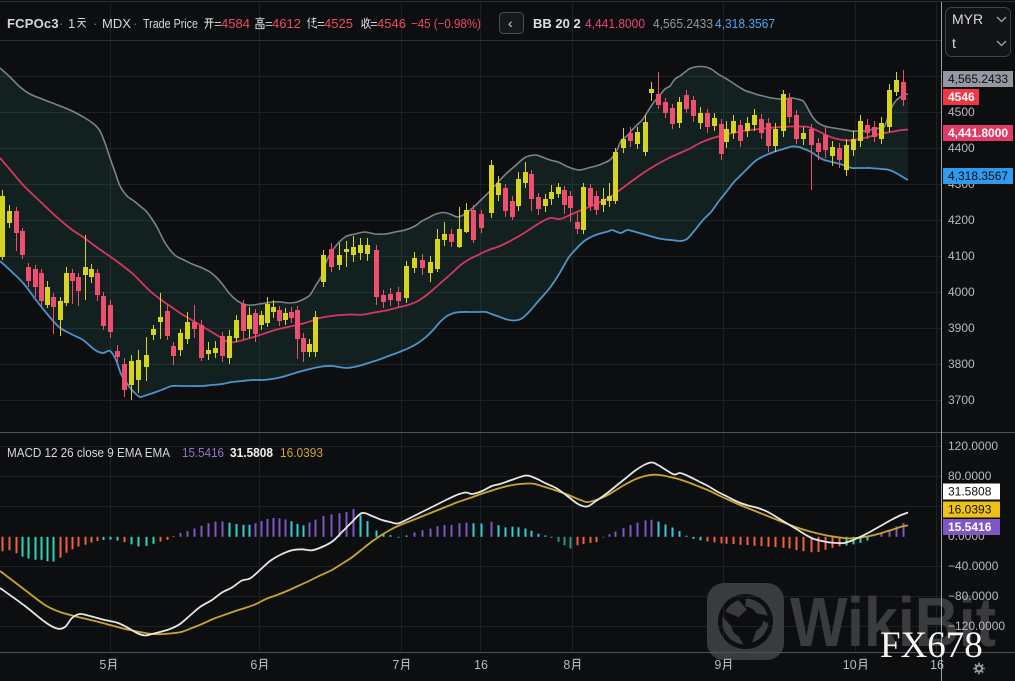 This screenshot has height=681, width=1015. I want to click on svg-text: 4000, so click(961, 292).